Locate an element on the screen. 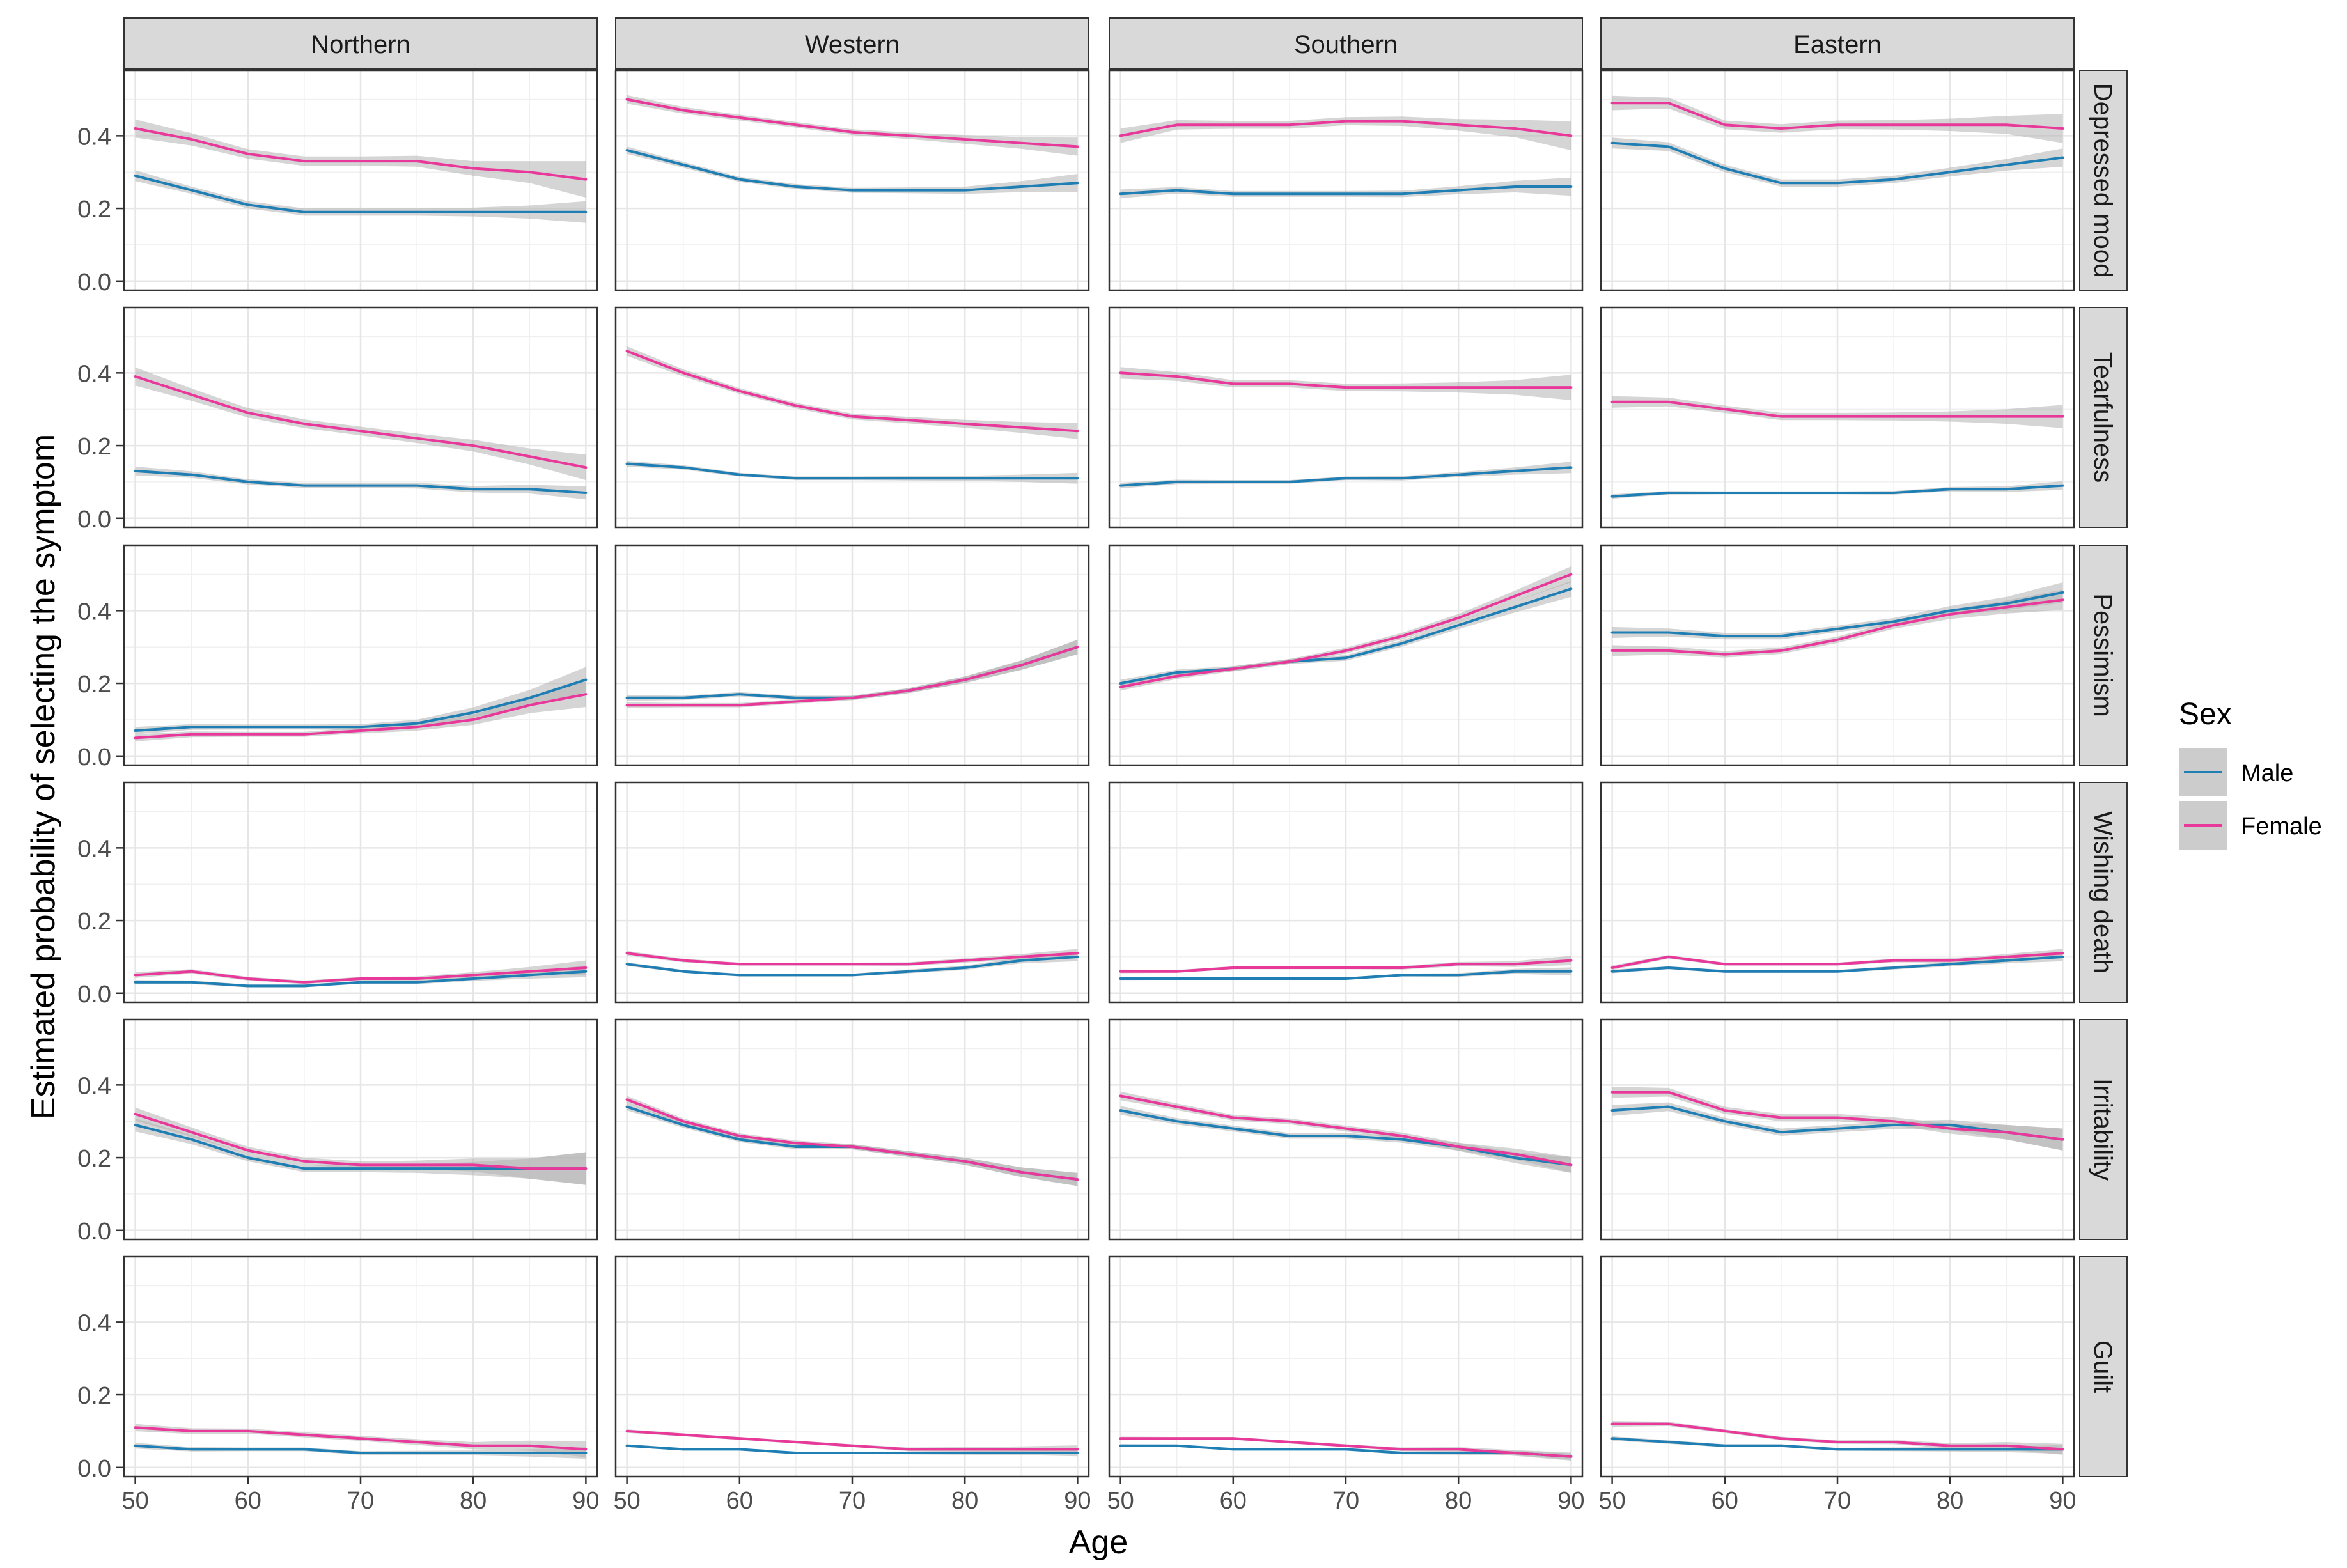 The width and height of the screenshot is (2347, 1568). panel-tearfulness-eastern is located at coordinates (1837, 418).